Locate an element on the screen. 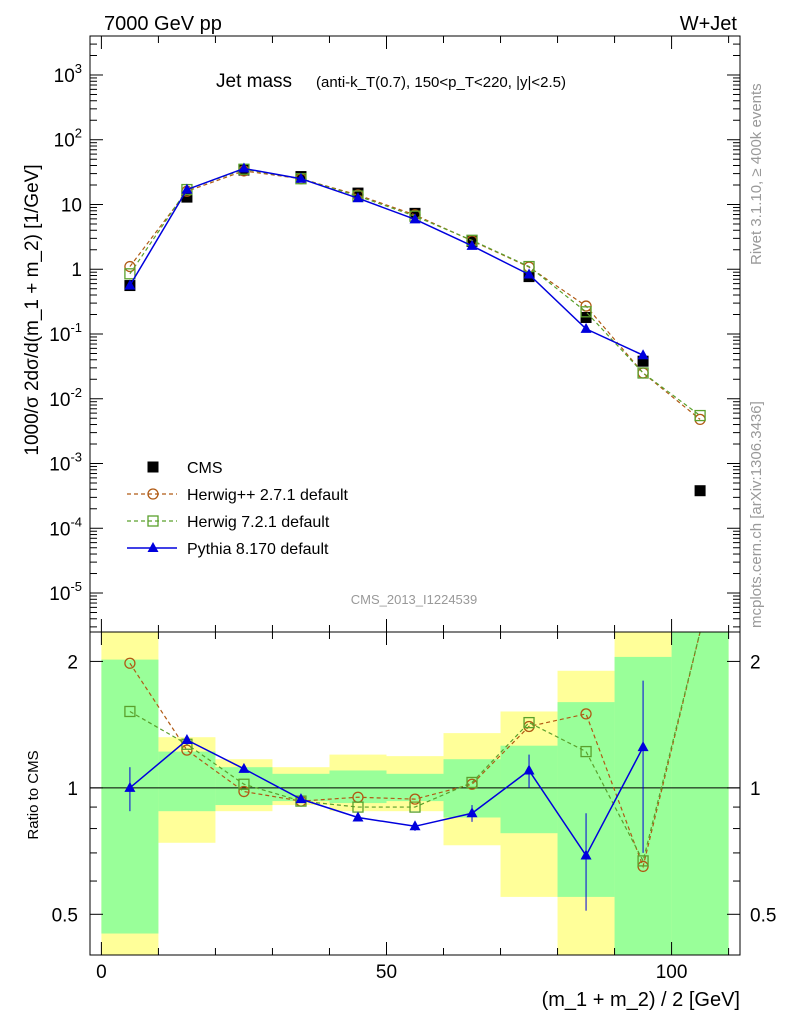  header-right: W+Jet is located at coordinates (709, 24).